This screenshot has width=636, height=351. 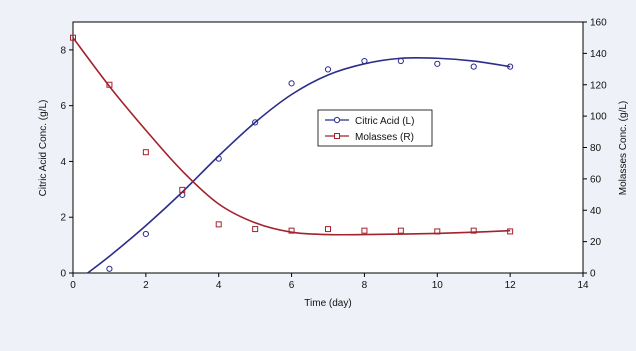 I want to click on left-tick-label: 6, so click(x=63, y=106).